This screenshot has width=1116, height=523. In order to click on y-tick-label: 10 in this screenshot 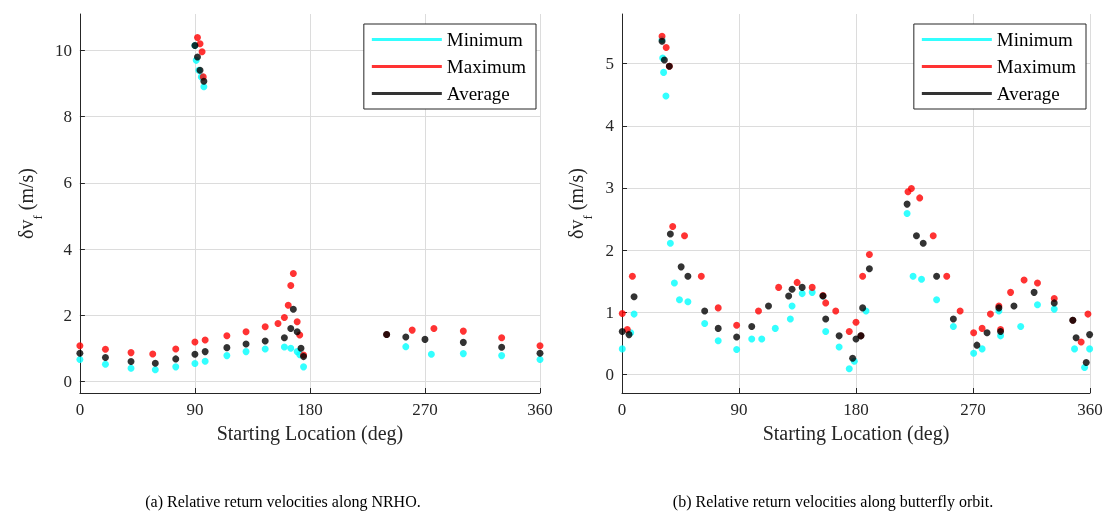, I will do `click(63, 50)`.